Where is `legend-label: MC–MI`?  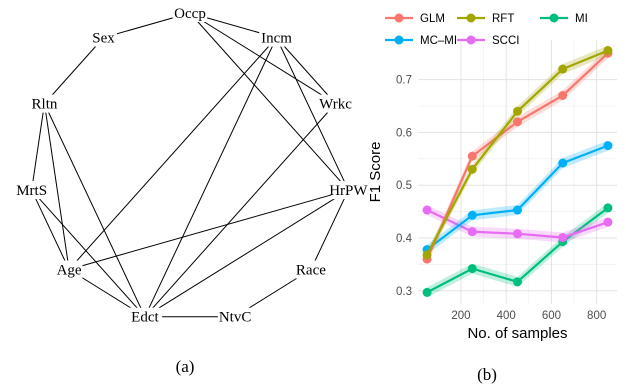 legend-label: MC–MI is located at coordinates (438, 41).